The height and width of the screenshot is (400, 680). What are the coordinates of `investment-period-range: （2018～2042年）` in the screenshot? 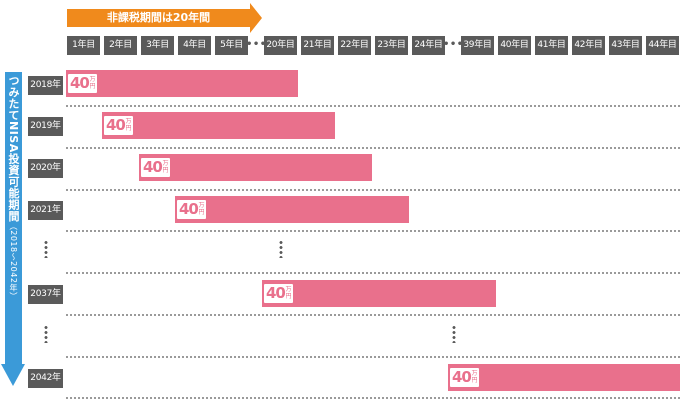 It's located at (13, 261).